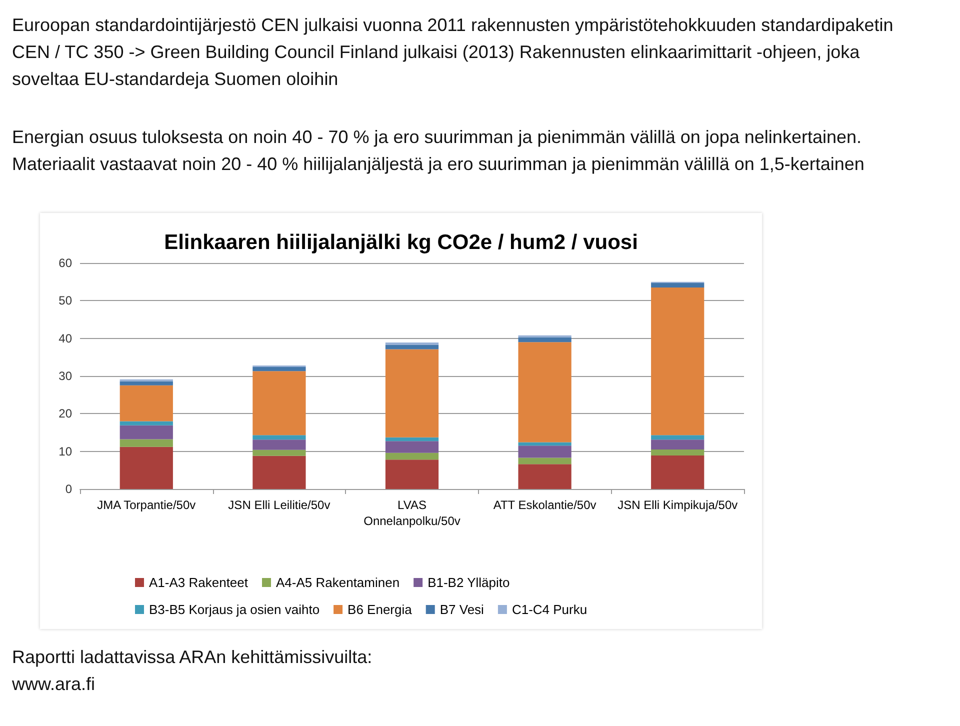 The image size is (960, 726). What do you see at coordinates (68, 489) in the screenshot?
I see `y-tick-label: 0` at bounding box center [68, 489].